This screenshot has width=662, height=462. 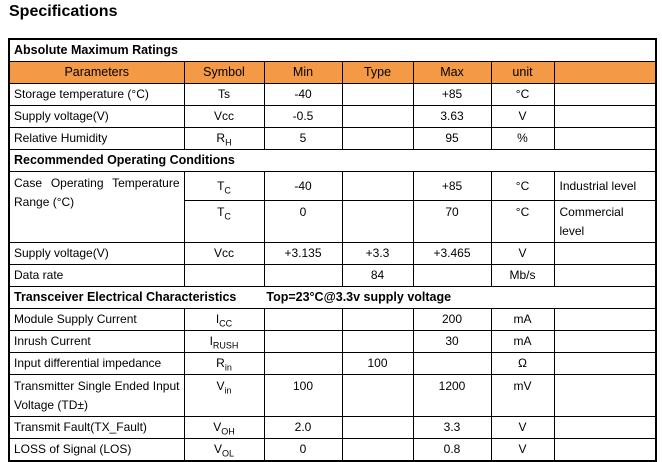 What do you see at coordinates (96, 94) in the screenshot?
I see `param-cell: Storage temperature (°C)` at bounding box center [96, 94].